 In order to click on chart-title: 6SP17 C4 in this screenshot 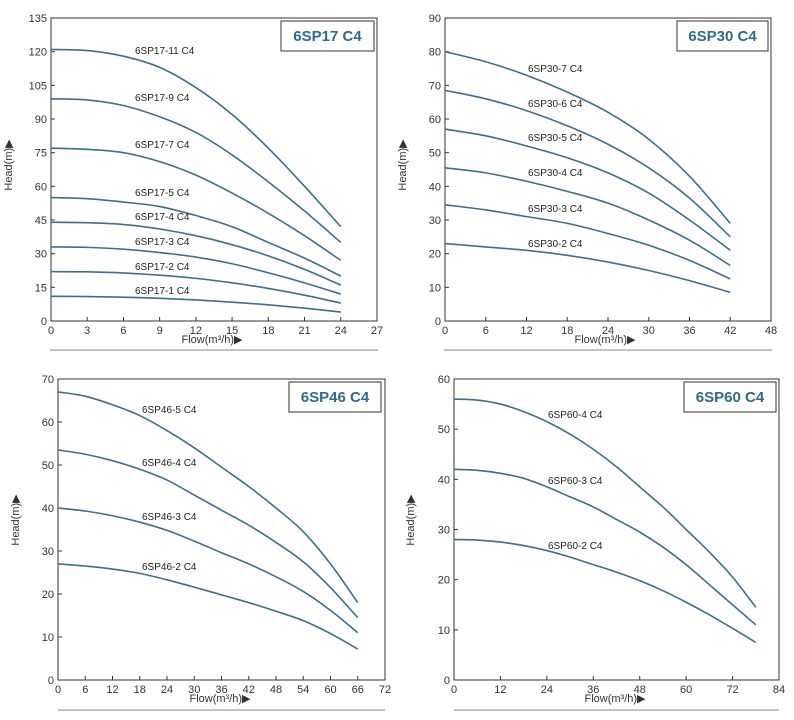, I will do `click(327, 36)`.